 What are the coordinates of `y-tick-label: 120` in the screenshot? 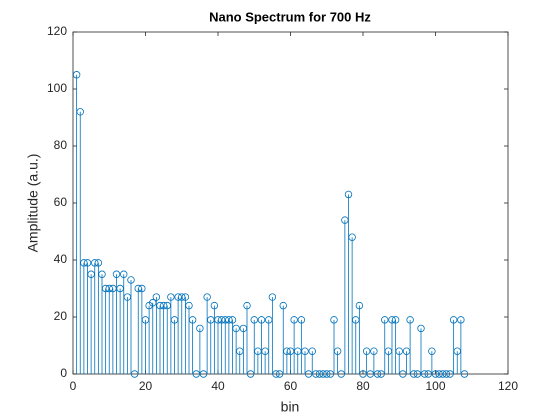 It's located at (57, 31).